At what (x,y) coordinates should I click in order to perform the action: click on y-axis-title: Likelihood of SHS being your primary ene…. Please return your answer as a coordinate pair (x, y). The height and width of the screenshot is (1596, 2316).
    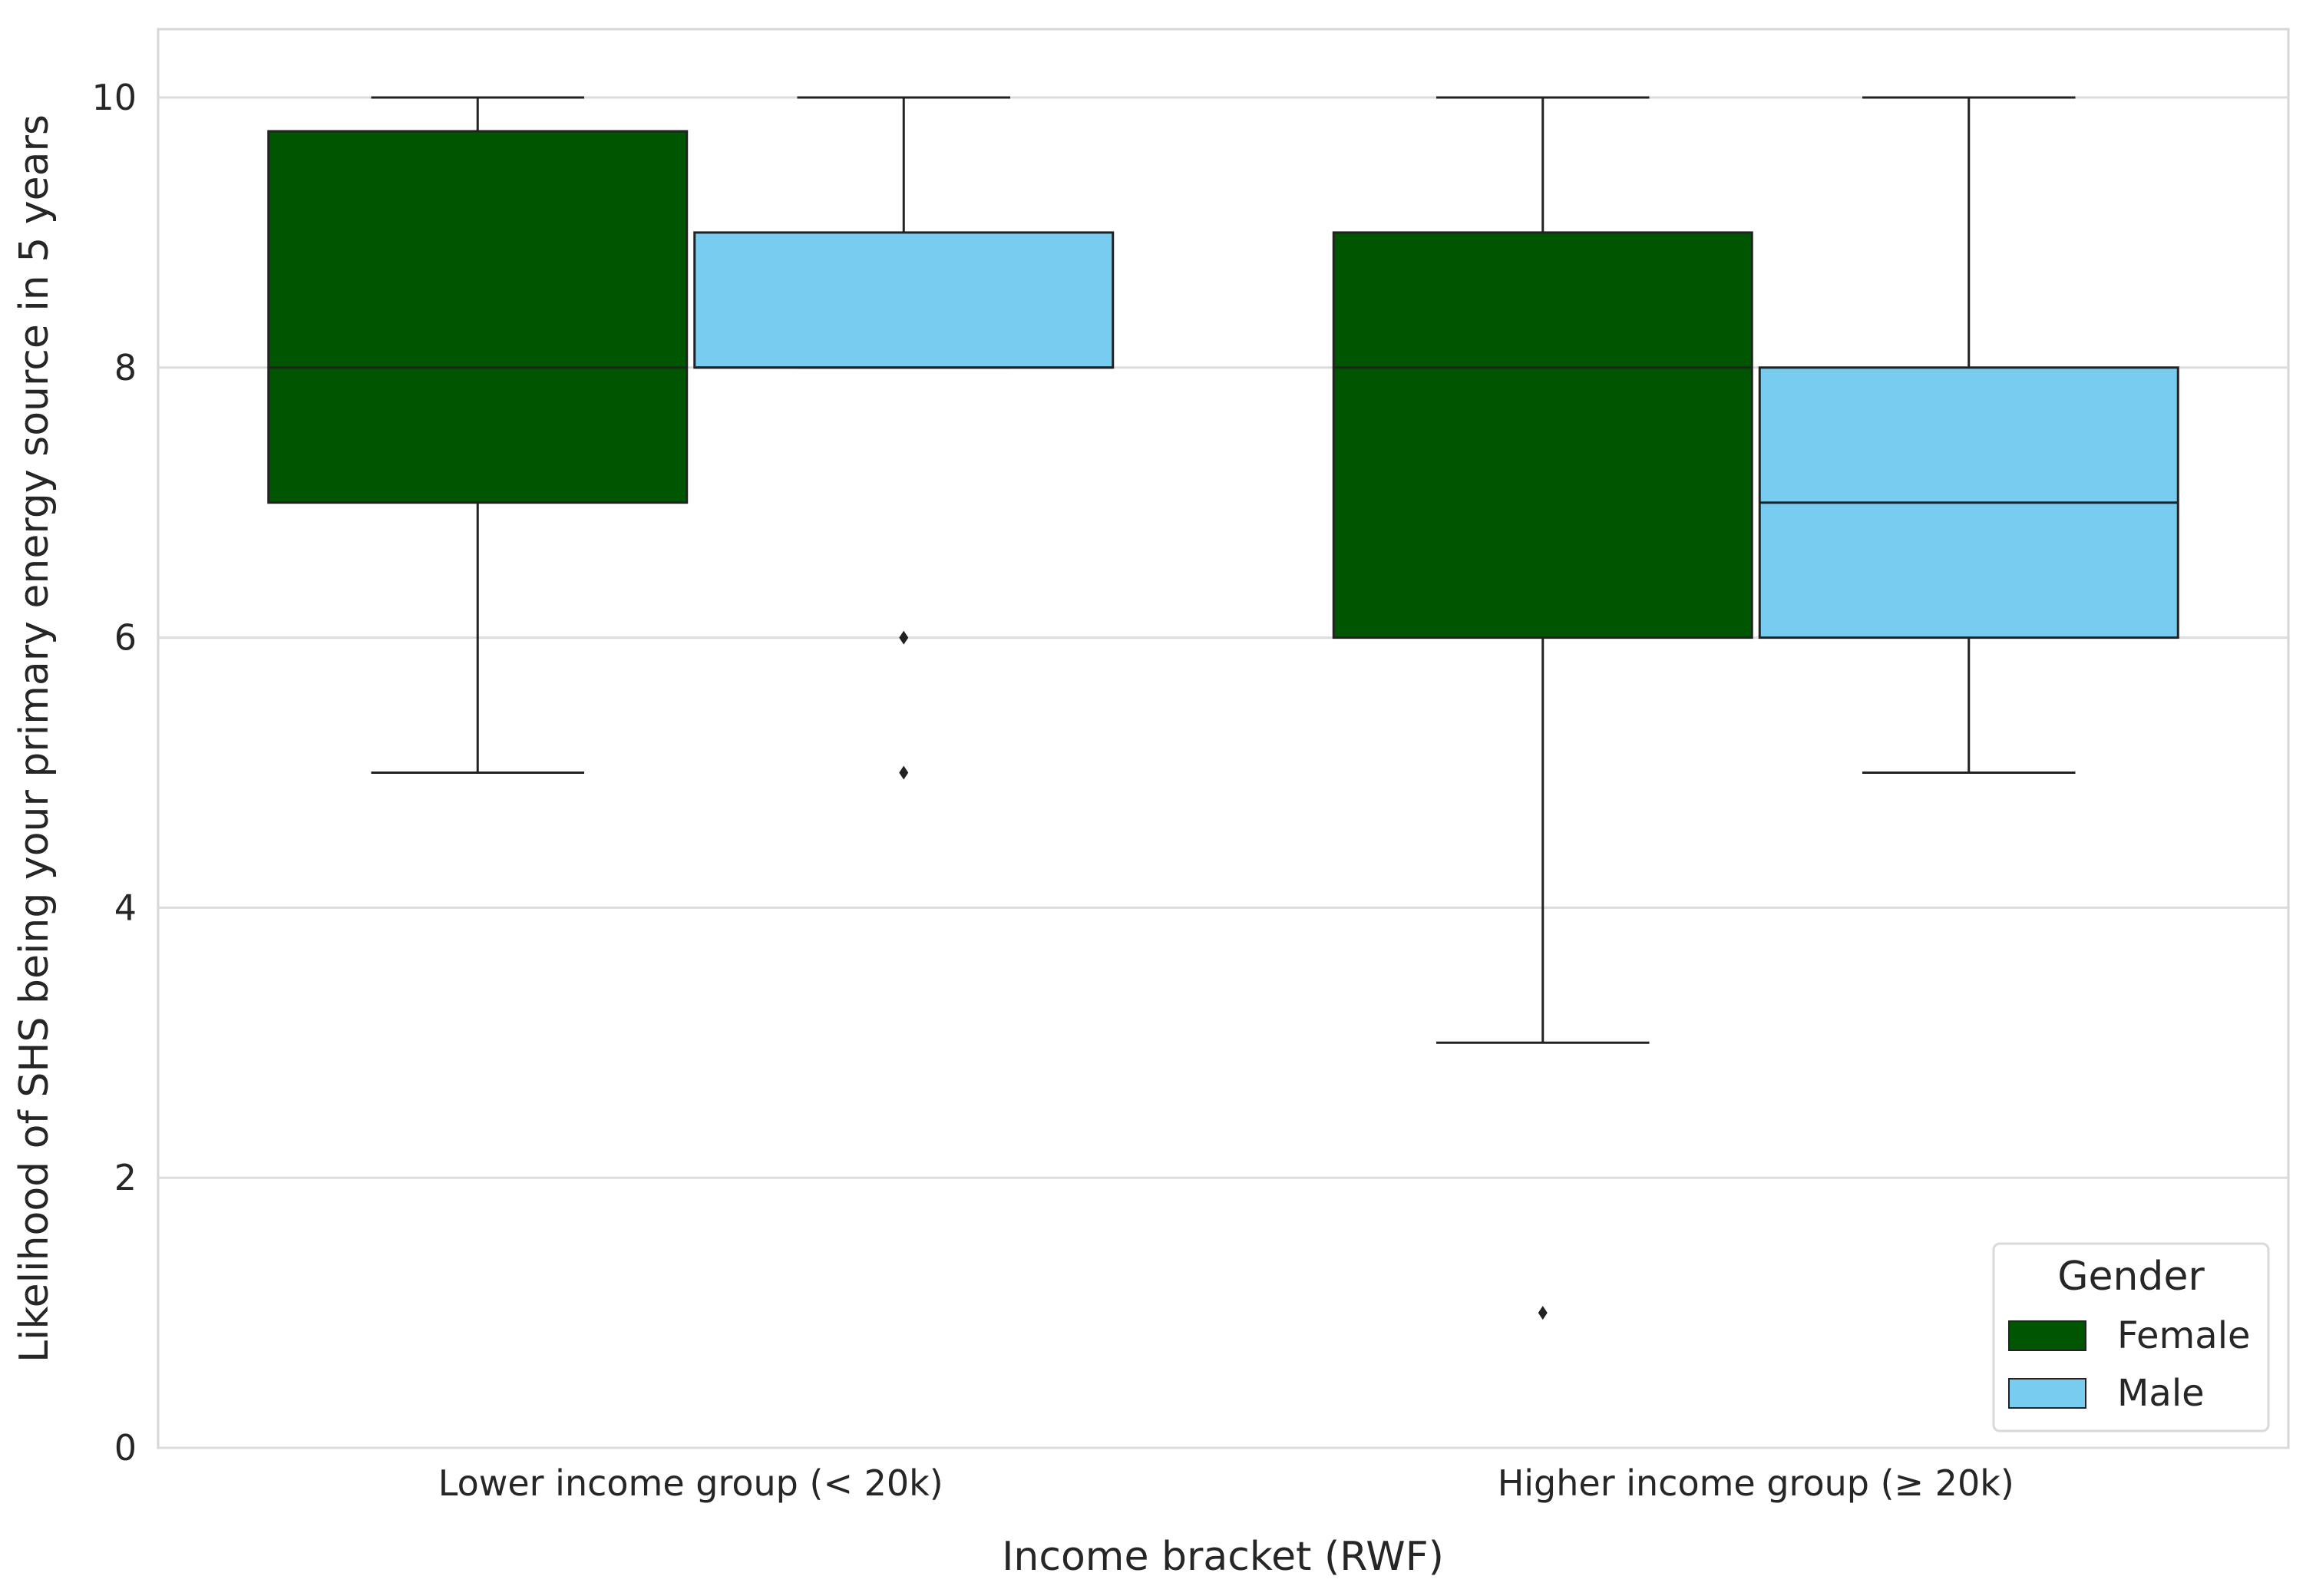
    Looking at the image, I should click on (35, 738).